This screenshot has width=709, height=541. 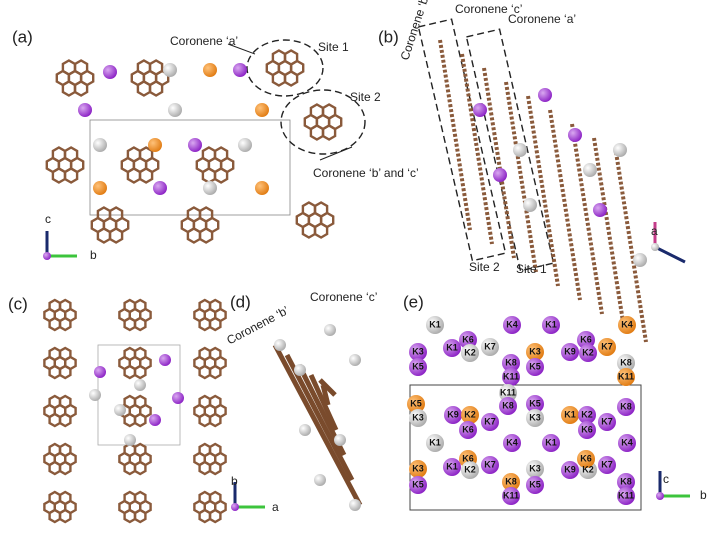 What do you see at coordinates (670, 254) in the screenshot?
I see `axis-arrow` at bounding box center [670, 254].